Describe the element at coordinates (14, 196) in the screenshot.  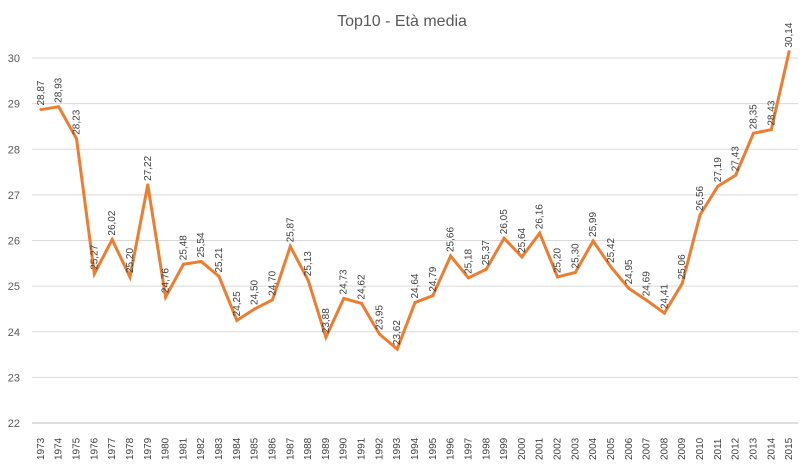
I see `y-tick-label: 27` at that location.